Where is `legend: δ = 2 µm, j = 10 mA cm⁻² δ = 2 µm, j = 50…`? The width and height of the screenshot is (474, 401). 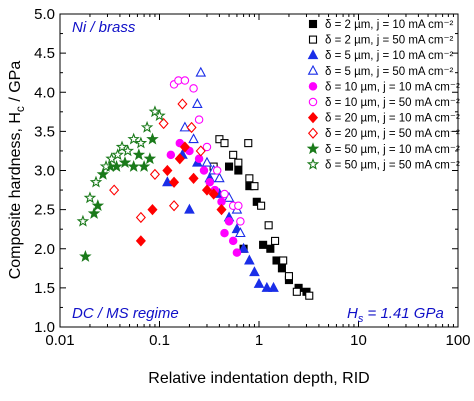 legend: δ = 2 µm, j = 10 mA cm⁻² δ = 2 µm, j = 50… is located at coordinates (383, 95).